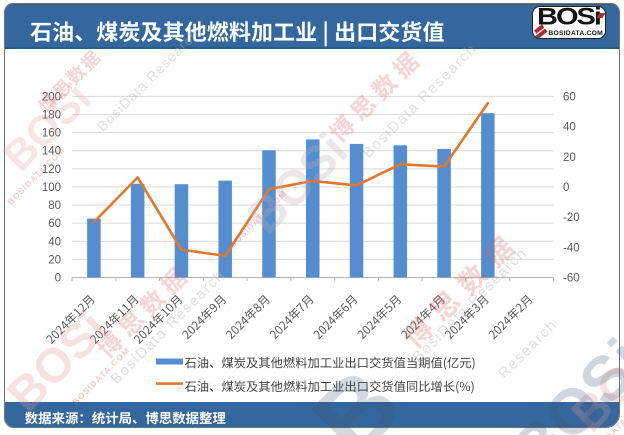  Describe the element at coordinates (571, 218) in the screenshot. I see `svg-text: -20` at that location.